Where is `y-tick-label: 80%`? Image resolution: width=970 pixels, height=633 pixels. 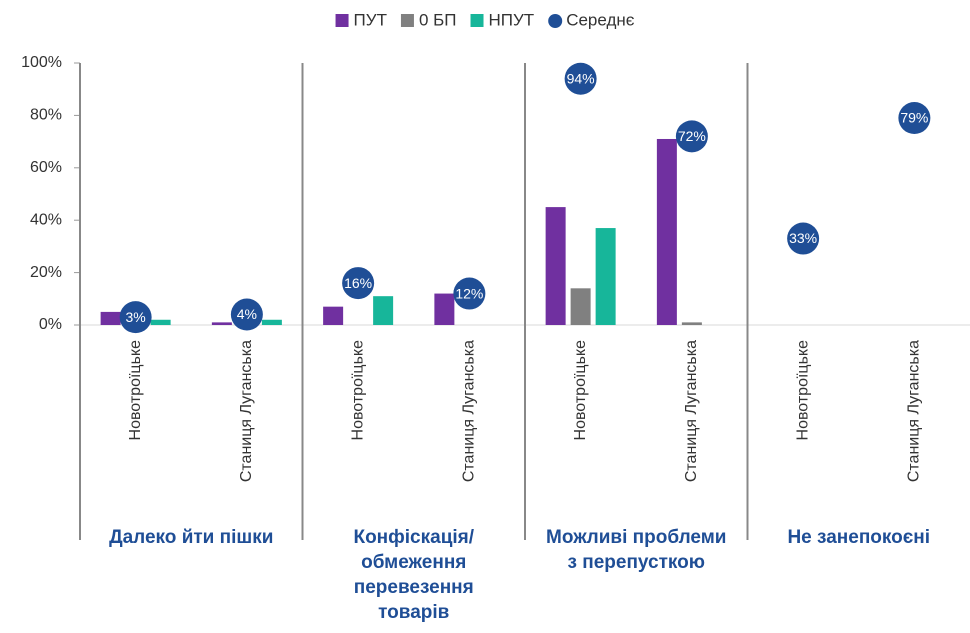 y-tick-label: 80% is located at coordinates (46, 115).